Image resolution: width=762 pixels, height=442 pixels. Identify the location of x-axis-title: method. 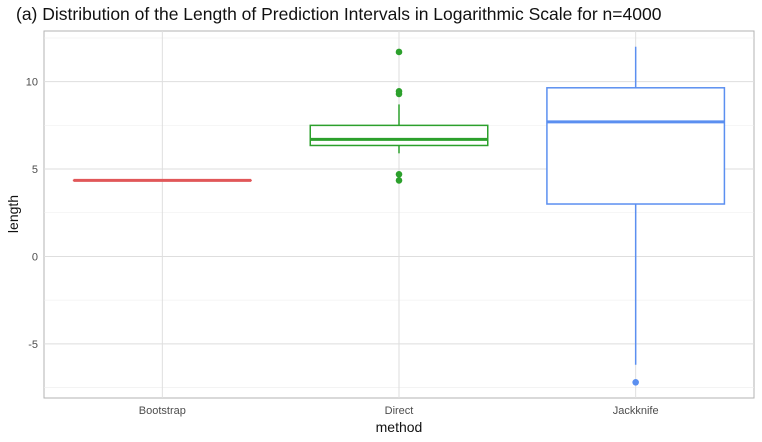
(399, 427).